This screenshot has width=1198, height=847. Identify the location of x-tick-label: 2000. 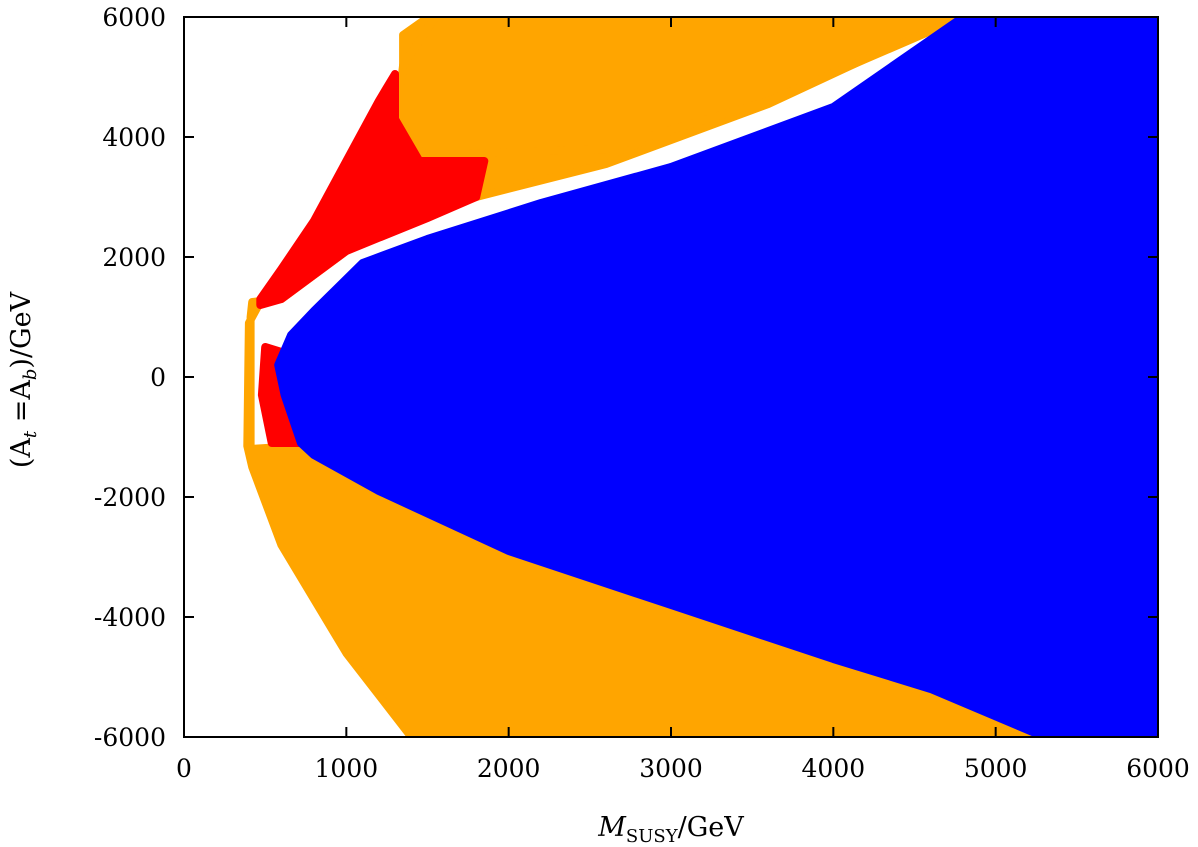
(509, 768).